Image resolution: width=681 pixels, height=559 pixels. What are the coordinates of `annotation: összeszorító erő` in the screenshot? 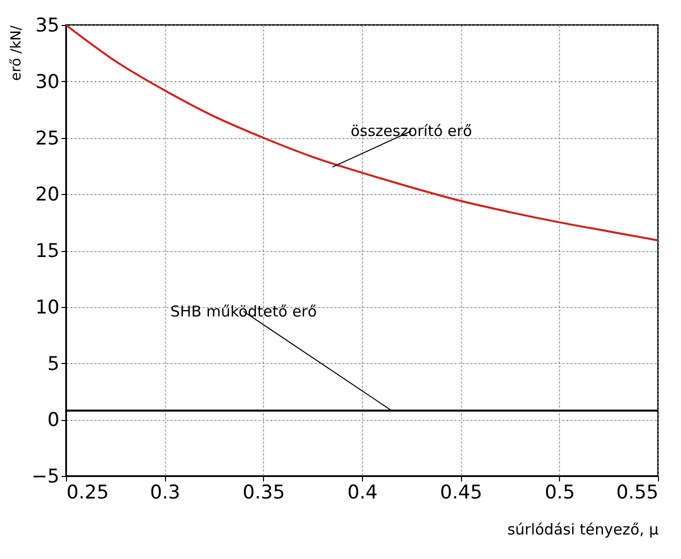 It's located at (411, 131).